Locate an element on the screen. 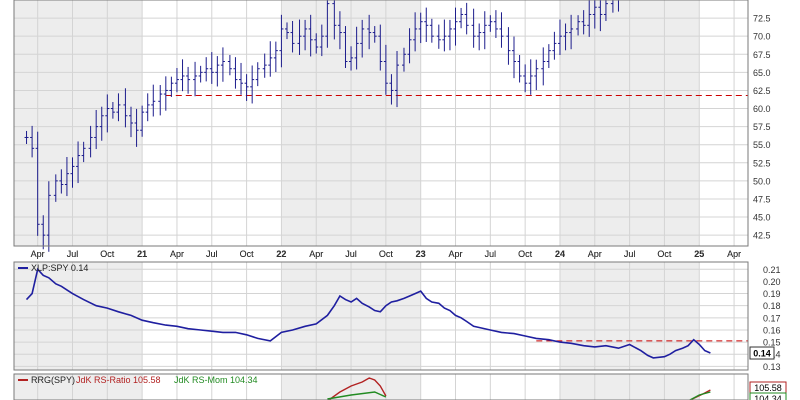 Image resolution: width=800 pixels, height=400 pixels. rrg-ratio-line is located at coordinates (357, 388).